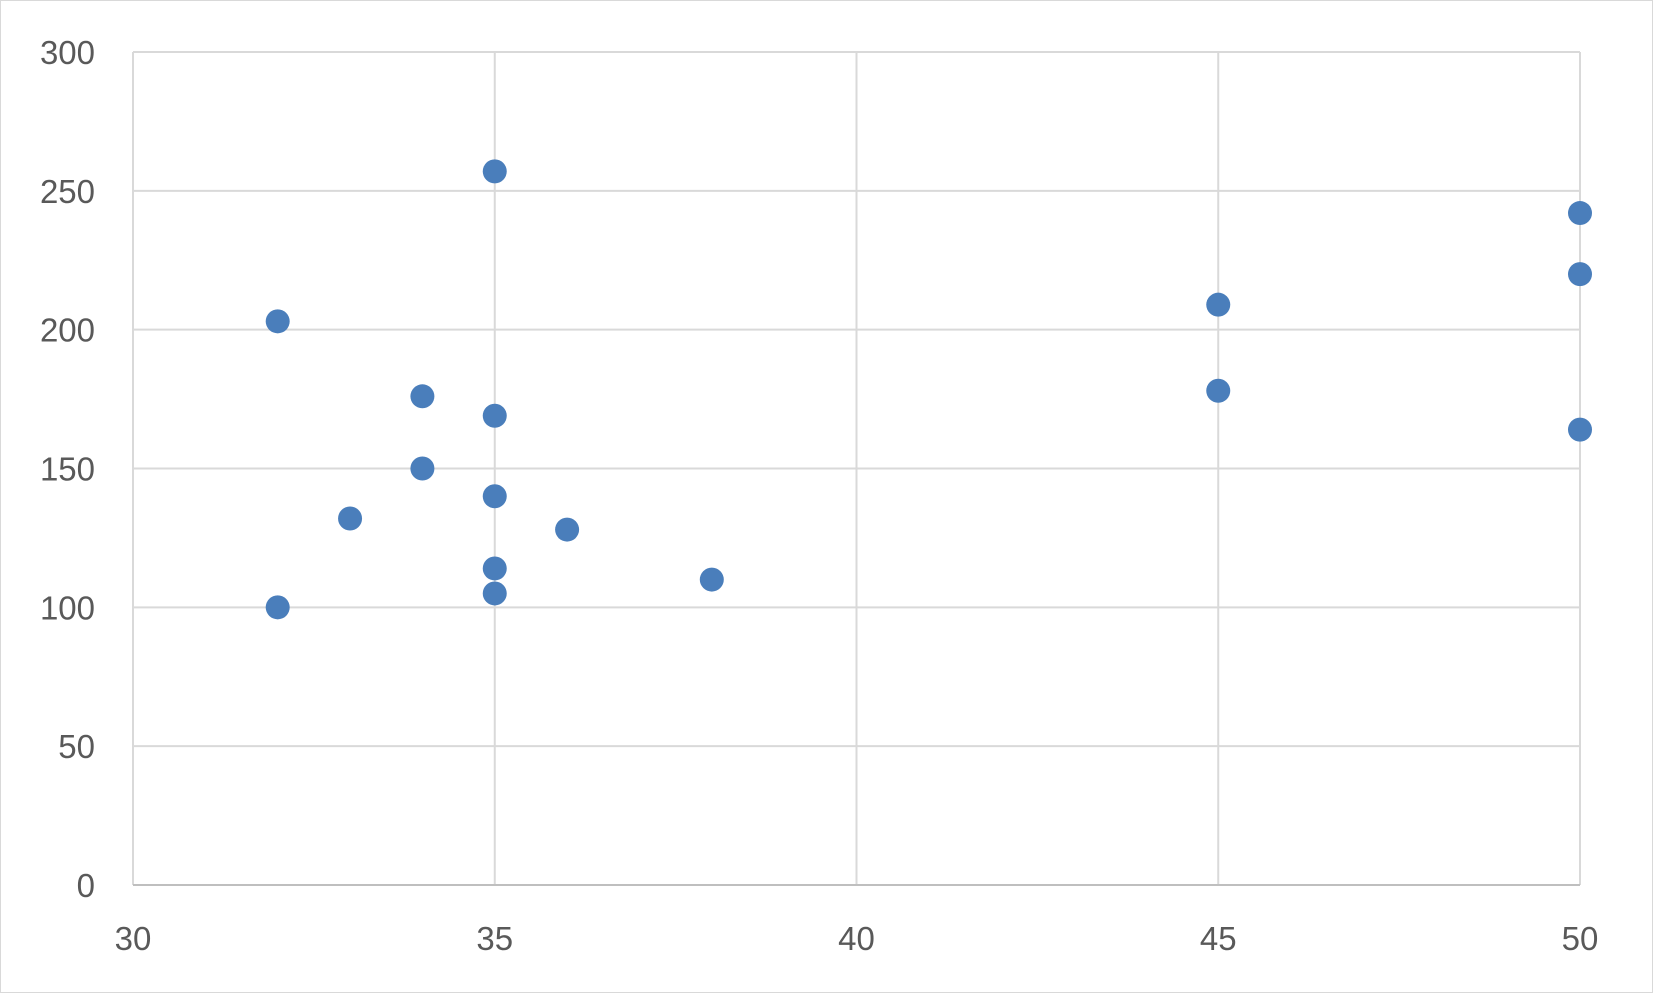 The height and width of the screenshot is (994, 1653). What do you see at coordinates (76, 746) in the screenshot?
I see `y-tick-label: 50` at bounding box center [76, 746].